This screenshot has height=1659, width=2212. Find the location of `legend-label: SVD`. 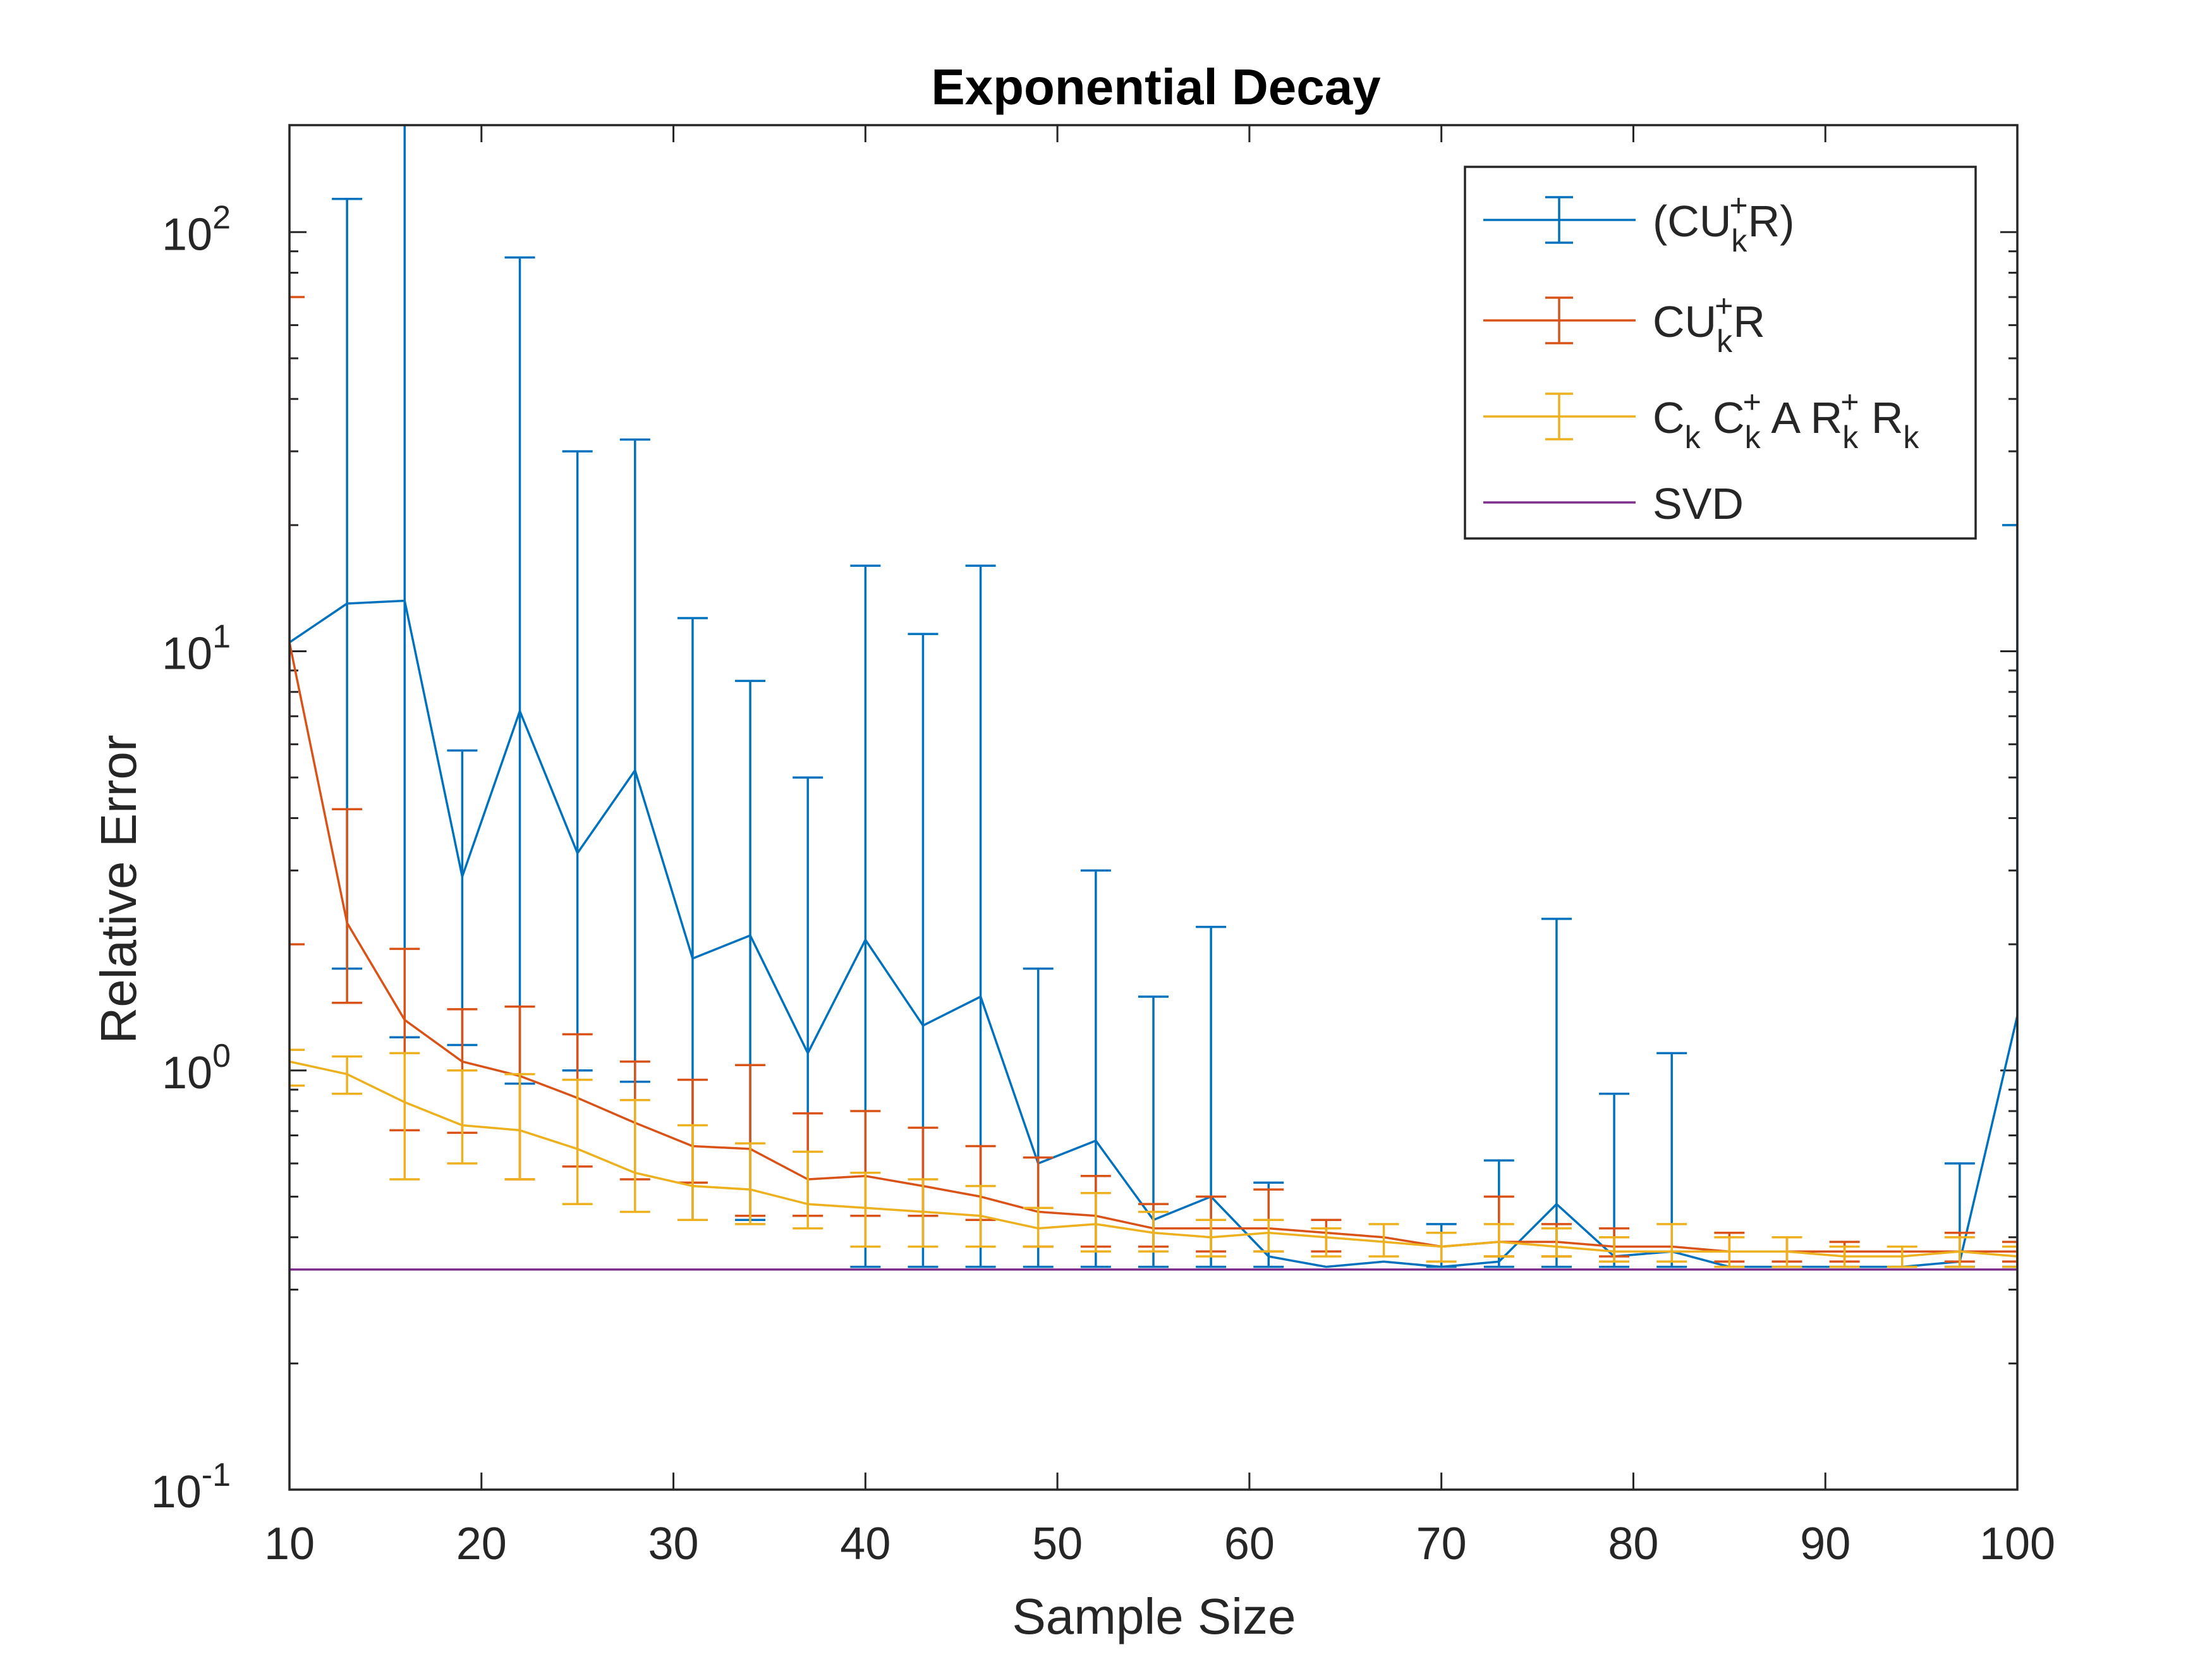

legend-label: SVD is located at coordinates (1698, 503).